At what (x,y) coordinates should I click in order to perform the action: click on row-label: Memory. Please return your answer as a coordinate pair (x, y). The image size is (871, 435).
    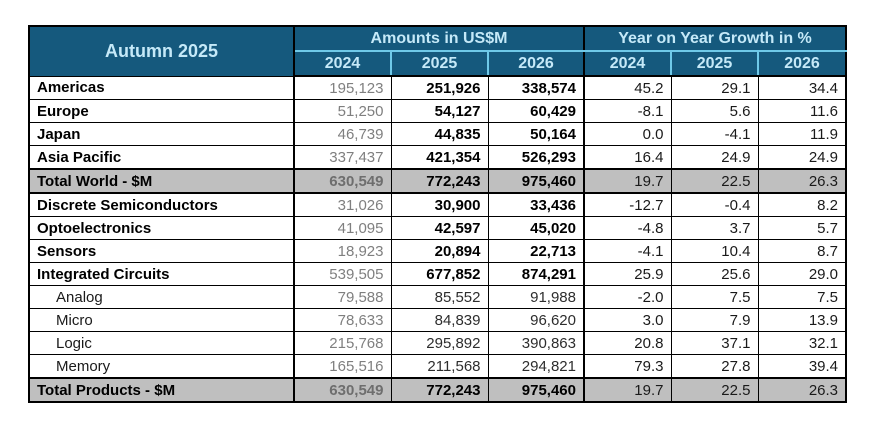
    Looking at the image, I should click on (161, 366).